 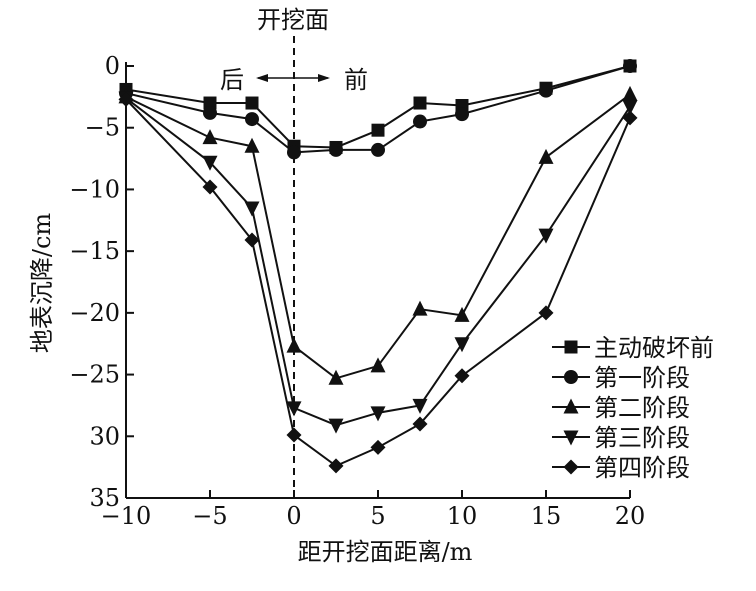 I want to click on legend-label: 第一阶段, so click(x=642, y=378).